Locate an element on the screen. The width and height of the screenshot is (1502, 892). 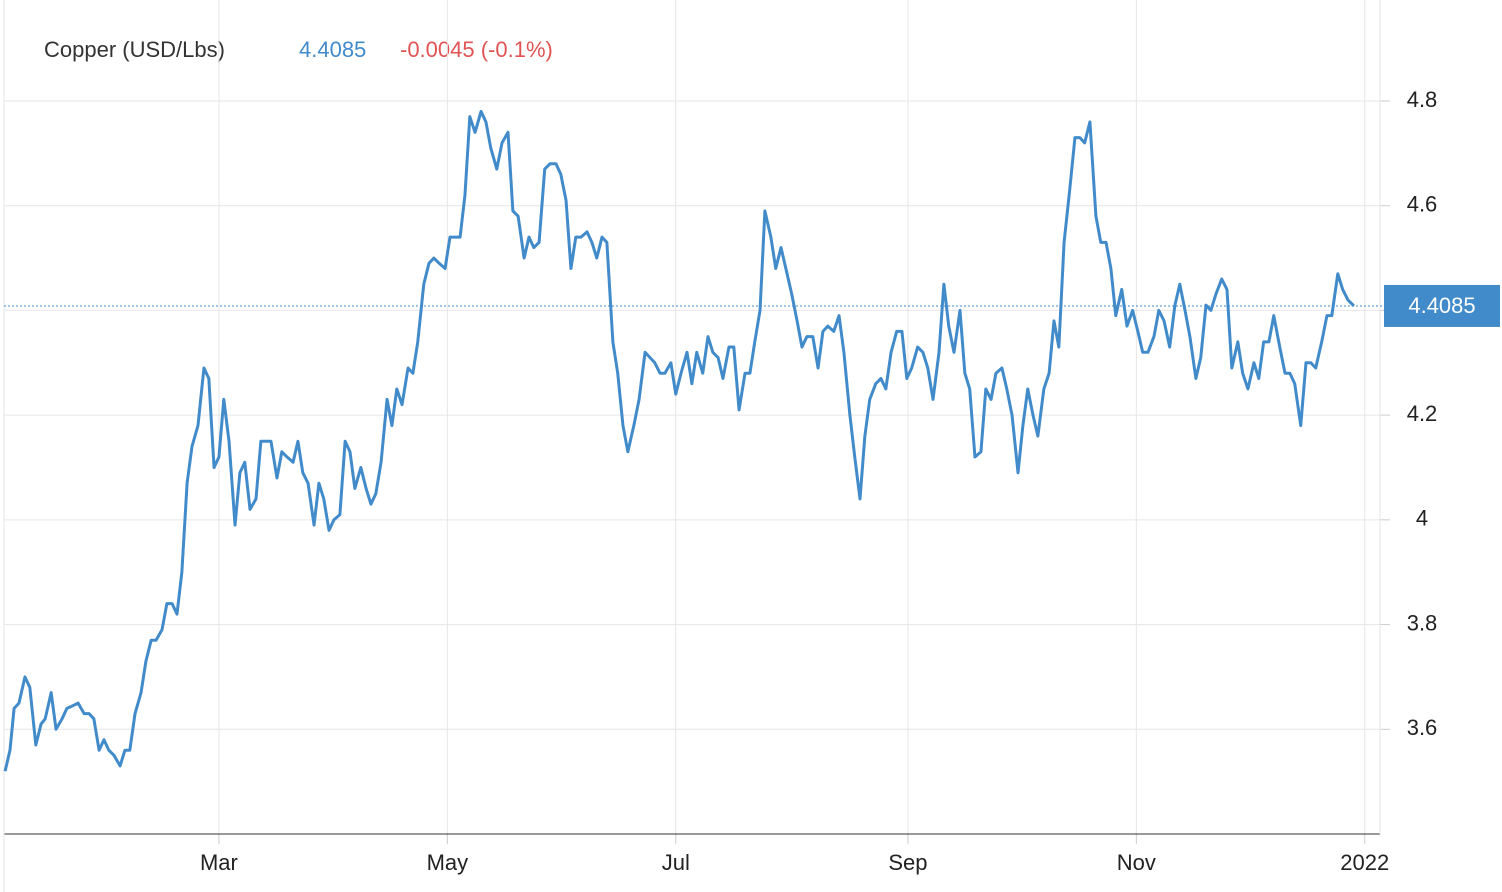
y-tick-label: 4.8 is located at coordinates (1422, 99).